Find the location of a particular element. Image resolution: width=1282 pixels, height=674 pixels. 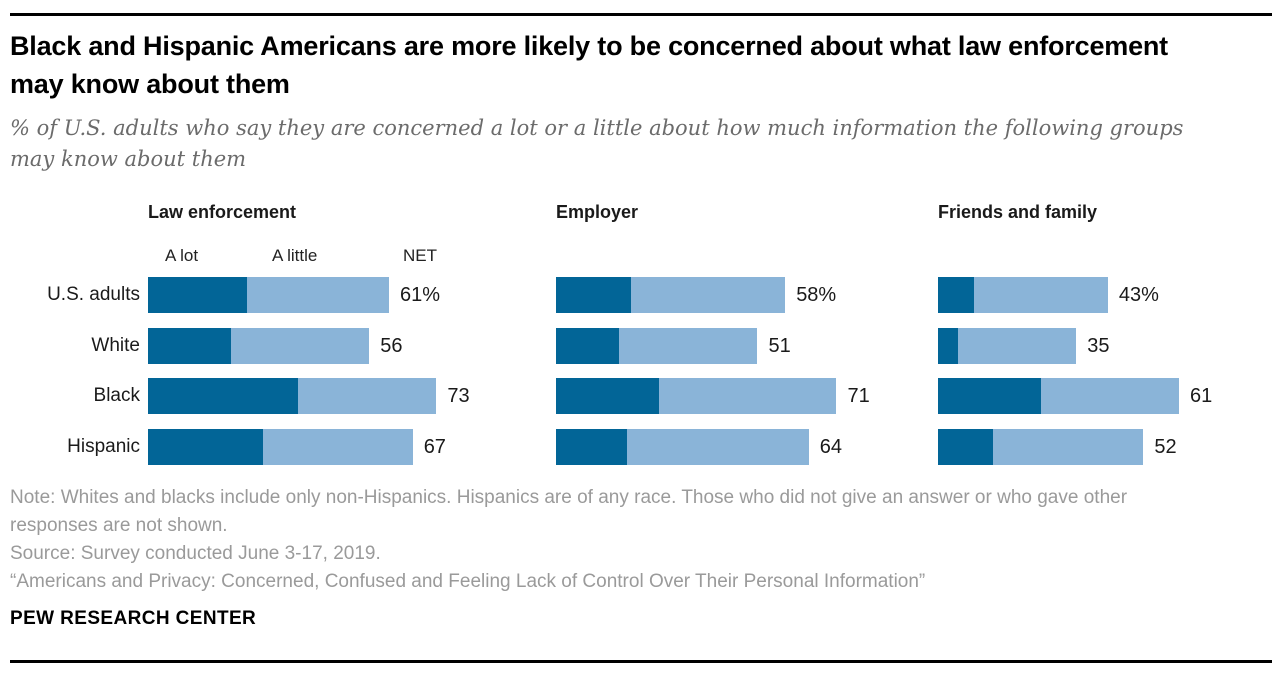

net-value-label: 58% is located at coordinates (816, 295).